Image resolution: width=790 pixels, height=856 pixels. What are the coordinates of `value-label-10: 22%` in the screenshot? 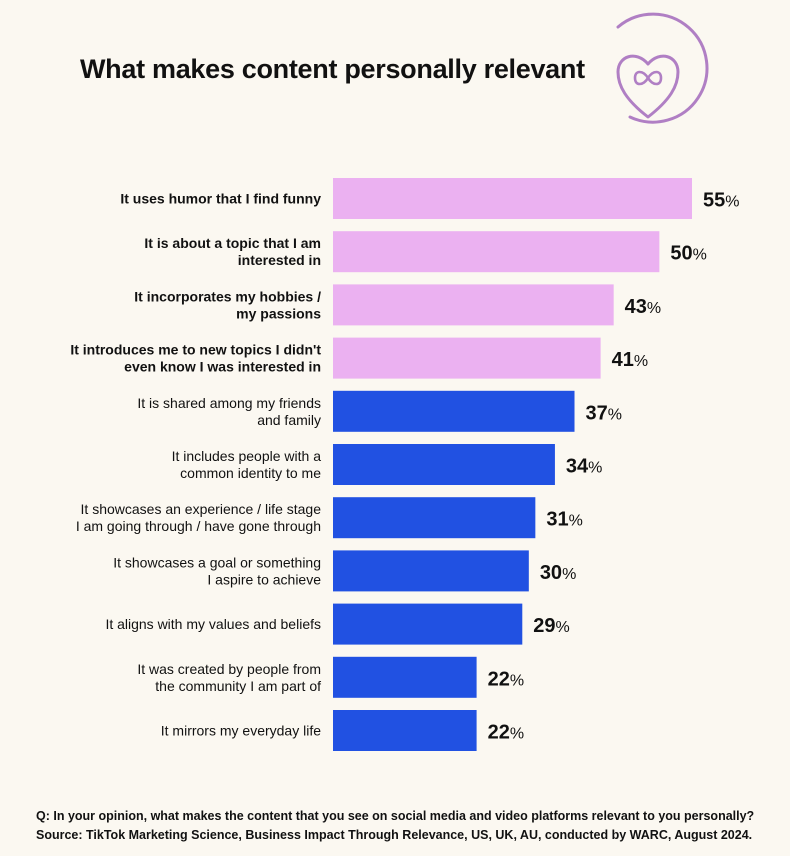 It's located at (506, 679).